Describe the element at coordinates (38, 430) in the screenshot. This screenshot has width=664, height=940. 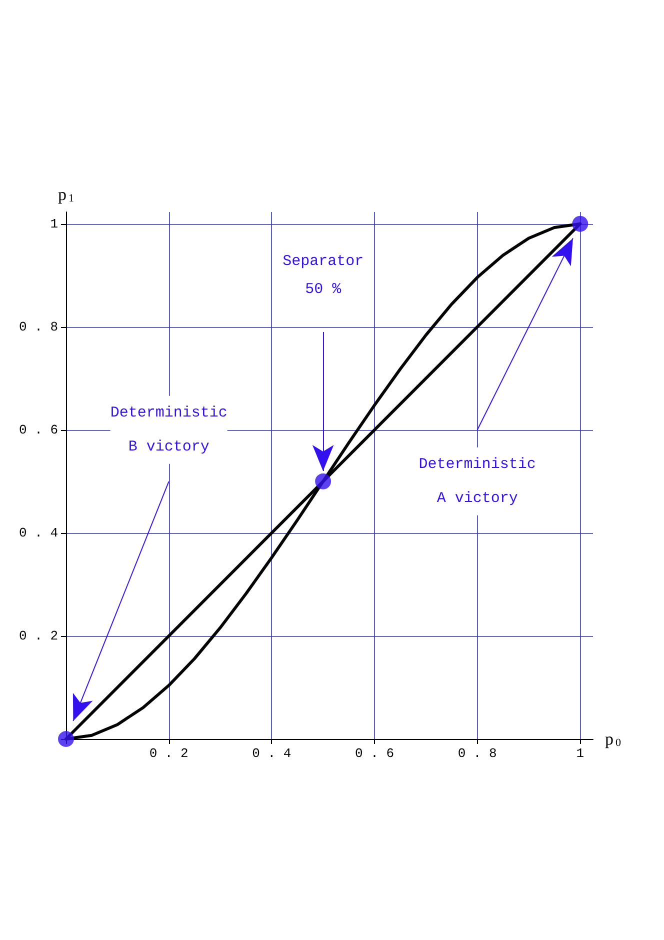
I see `y-tick-label: 0 . 6` at that location.